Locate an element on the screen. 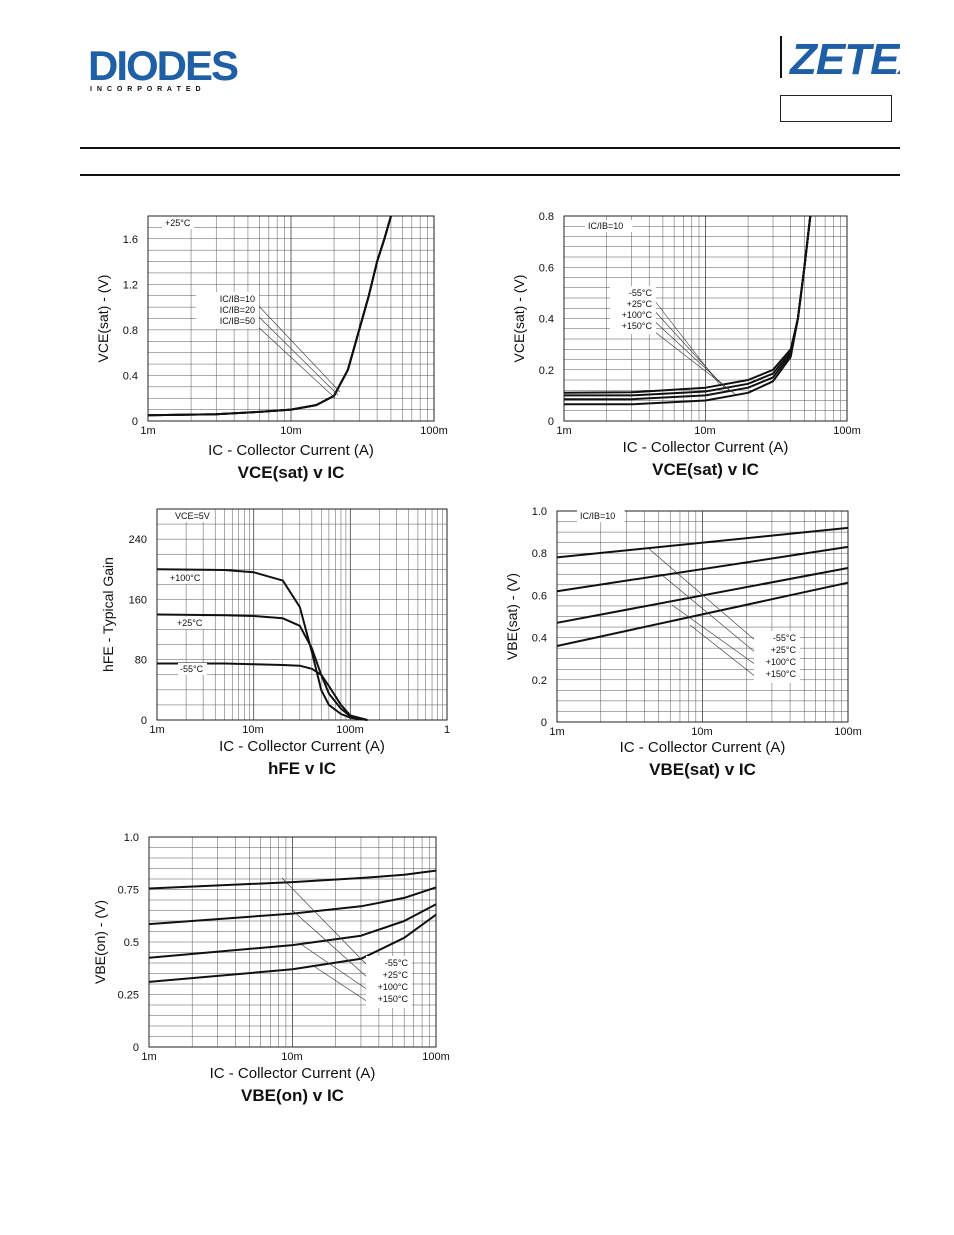 This screenshot has width=954, height=1235. diodes-logo-text: DIODES is located at coordinates (163, 66).